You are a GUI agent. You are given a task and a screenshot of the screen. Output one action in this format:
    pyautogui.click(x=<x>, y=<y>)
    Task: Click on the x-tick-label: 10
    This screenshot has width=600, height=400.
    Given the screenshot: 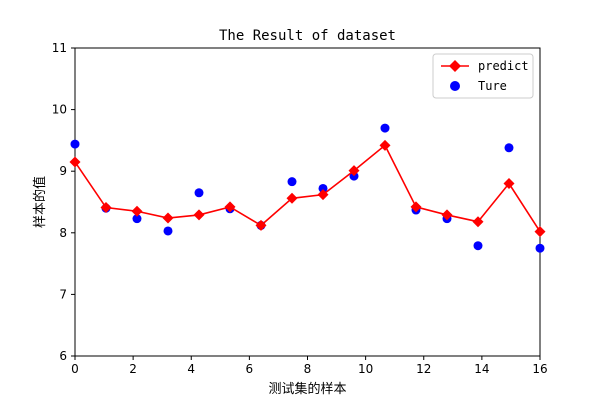 What is the action you would take?
    pyautogui.click(x=365, y=369)
    